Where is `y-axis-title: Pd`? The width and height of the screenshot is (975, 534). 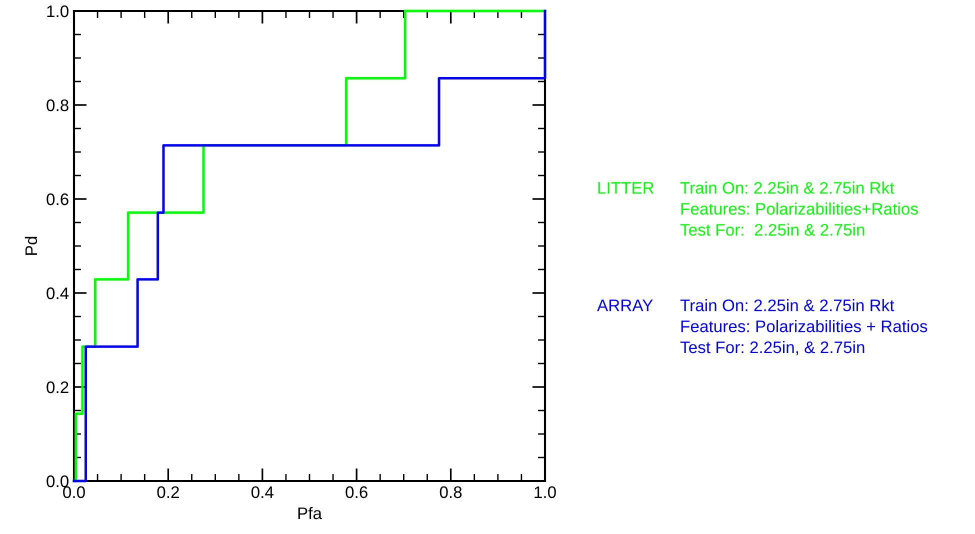 y-axis-title: Pd is located at coordinates (31, 245).